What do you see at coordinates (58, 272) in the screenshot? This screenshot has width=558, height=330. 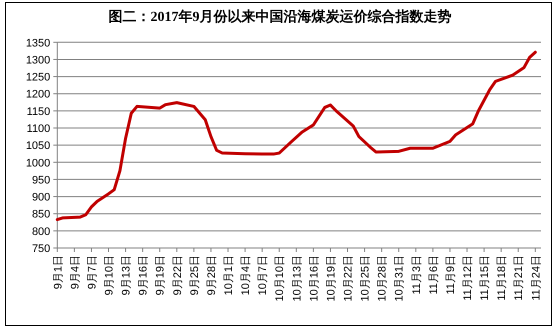 I see `x-tick-label: 9月1日` at bounding box center [58, 272].